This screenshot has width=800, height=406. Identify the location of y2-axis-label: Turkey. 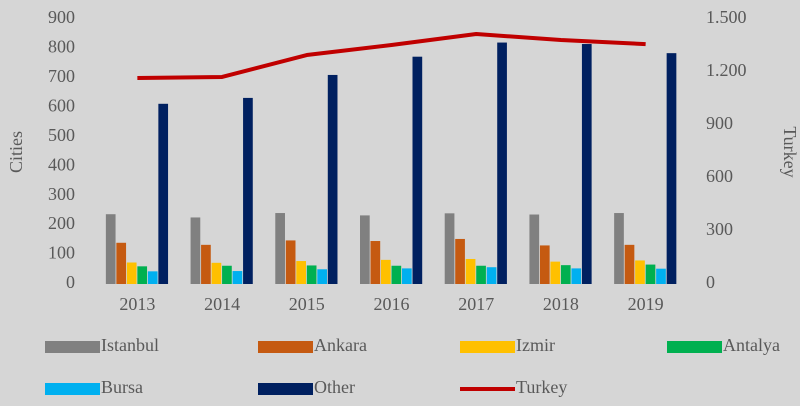
(790, 151).